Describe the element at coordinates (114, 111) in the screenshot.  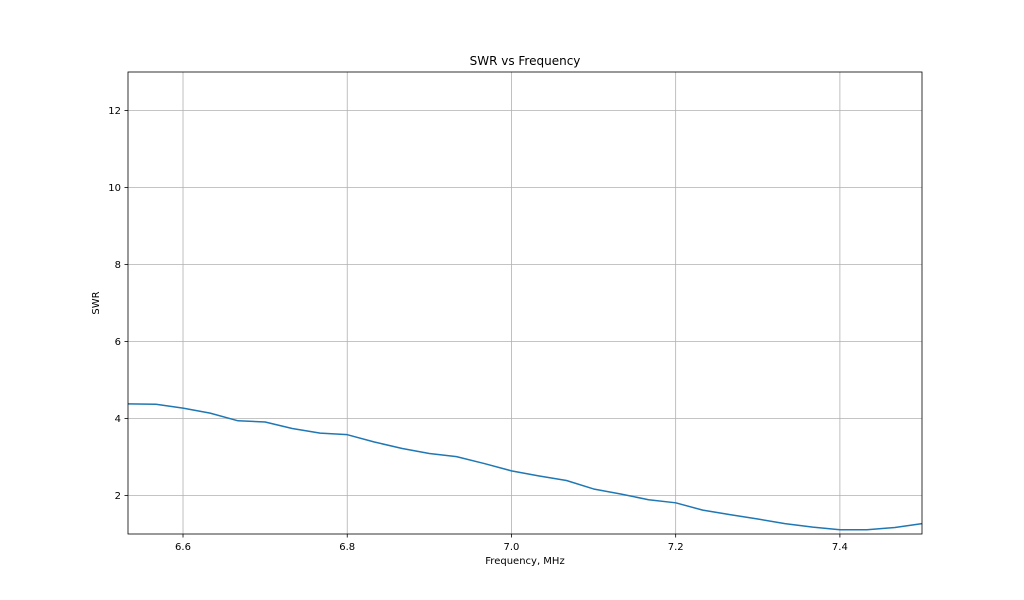
I see `y-tick-label: 12` at that location.